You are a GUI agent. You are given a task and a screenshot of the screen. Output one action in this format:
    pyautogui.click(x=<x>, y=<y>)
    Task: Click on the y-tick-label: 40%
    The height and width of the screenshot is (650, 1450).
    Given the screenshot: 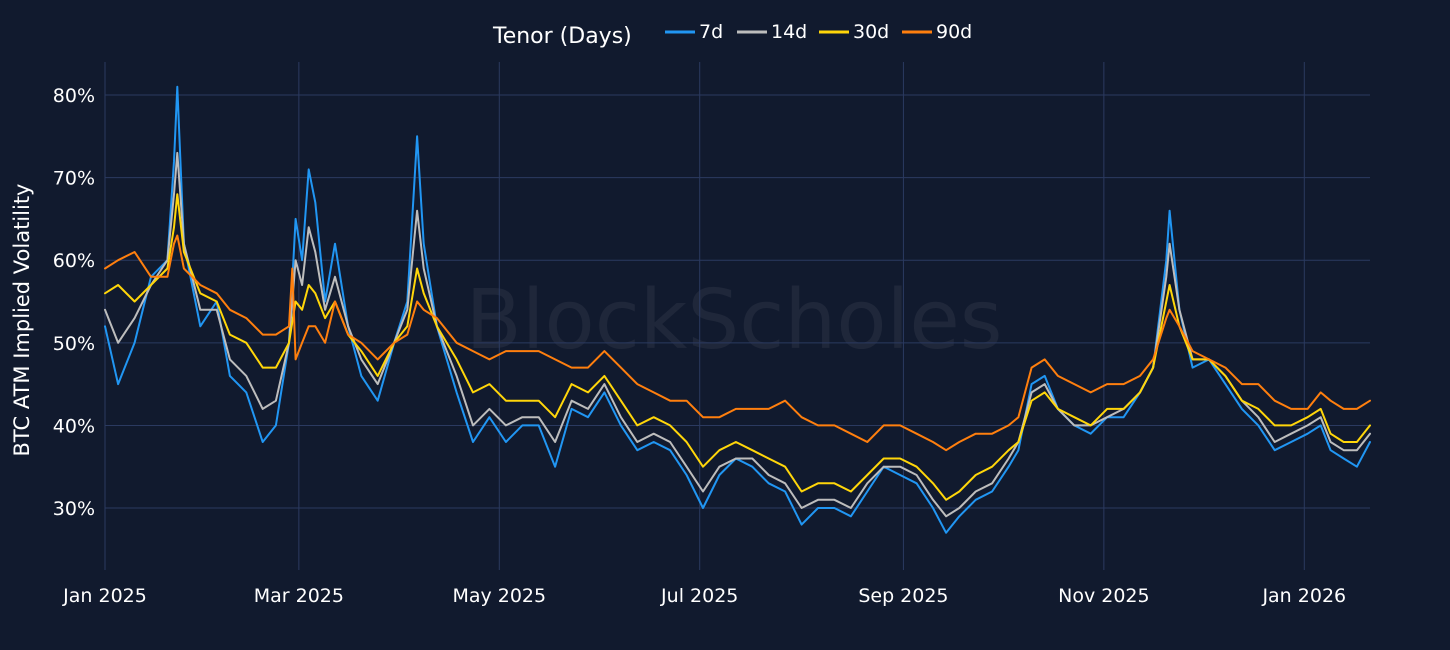 What is the action you would take?
    pyautogui.click(x=74, y=426)
    